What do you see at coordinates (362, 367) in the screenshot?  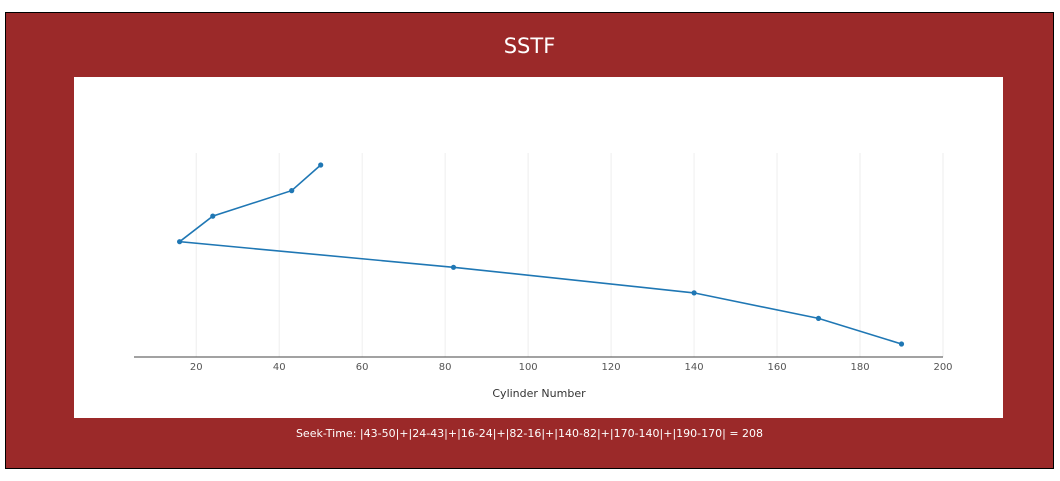 I see `x-tick-label: 60` at bounding box center [362, 367].